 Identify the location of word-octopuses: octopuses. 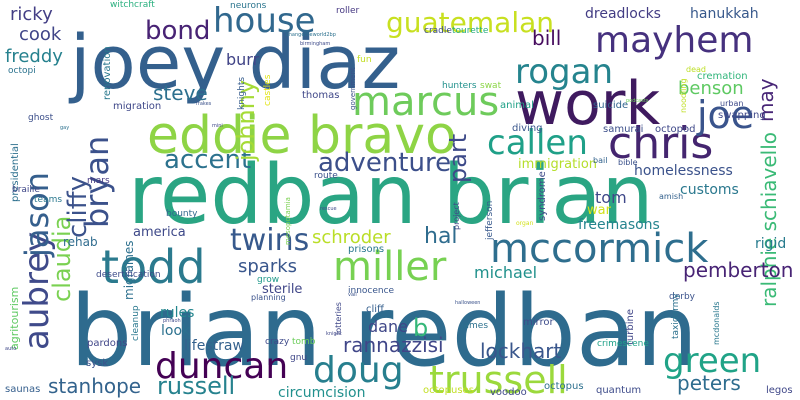
(448, 390).